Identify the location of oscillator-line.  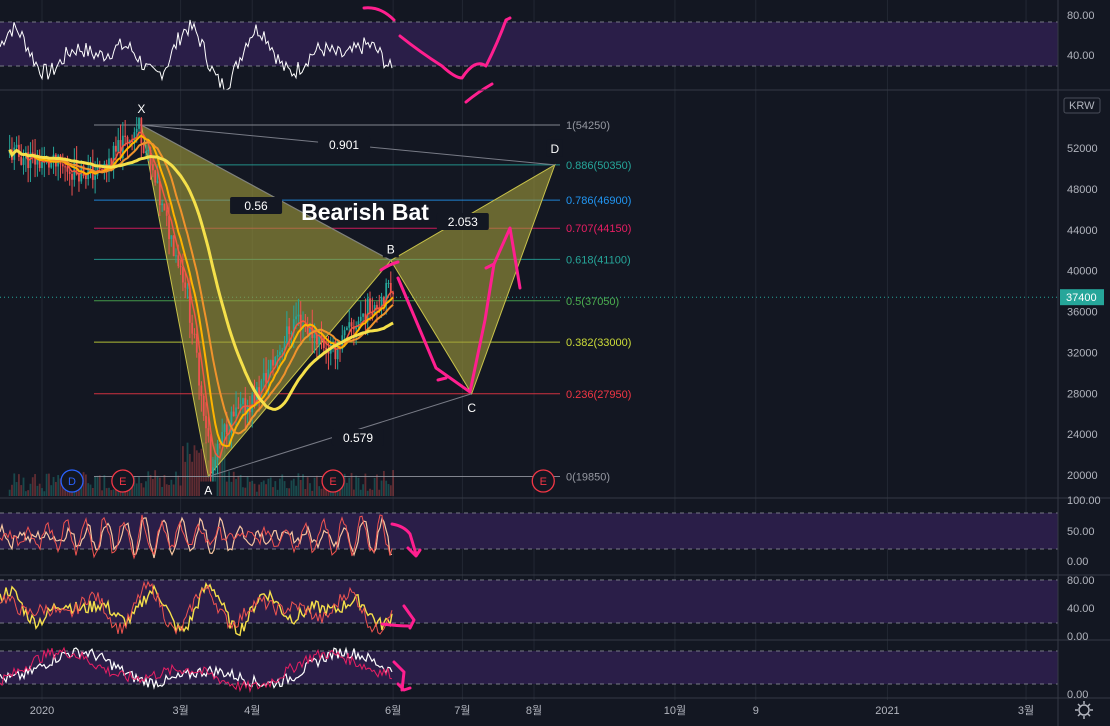
(196, 670).